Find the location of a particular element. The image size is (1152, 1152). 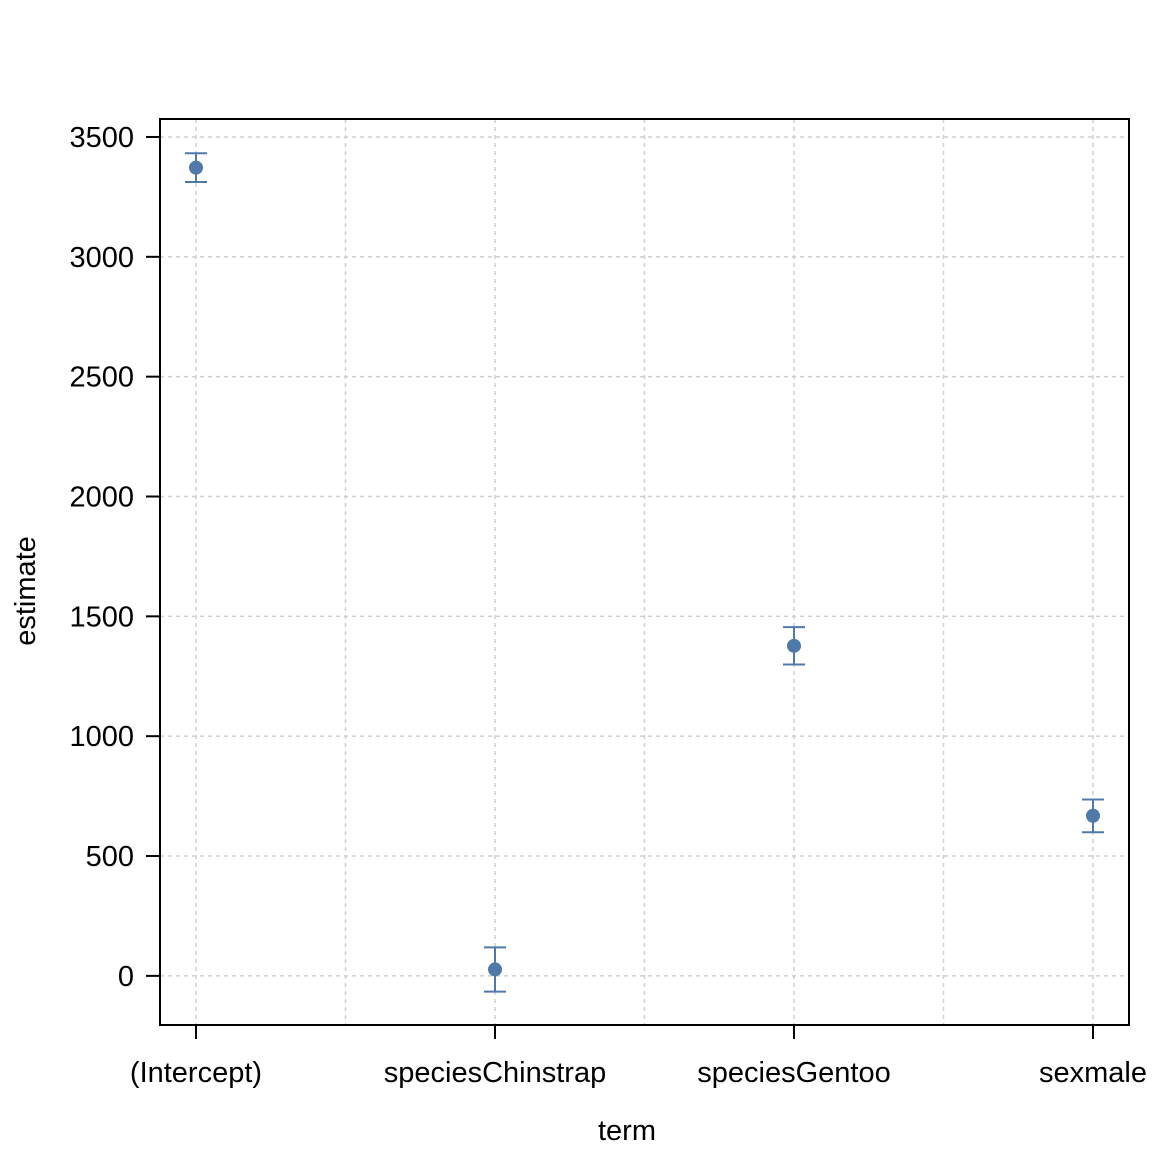

y-tick-label: 2500 is located at coordinates (101, 378).